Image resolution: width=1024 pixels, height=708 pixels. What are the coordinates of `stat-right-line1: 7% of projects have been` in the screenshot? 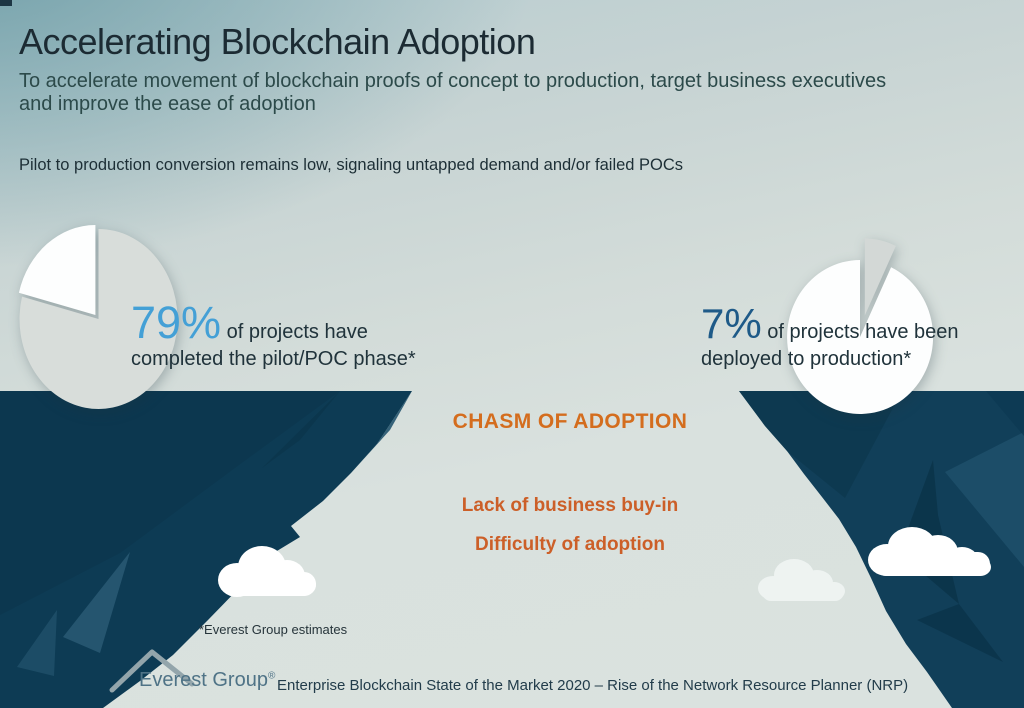 It's located at (836, 324).